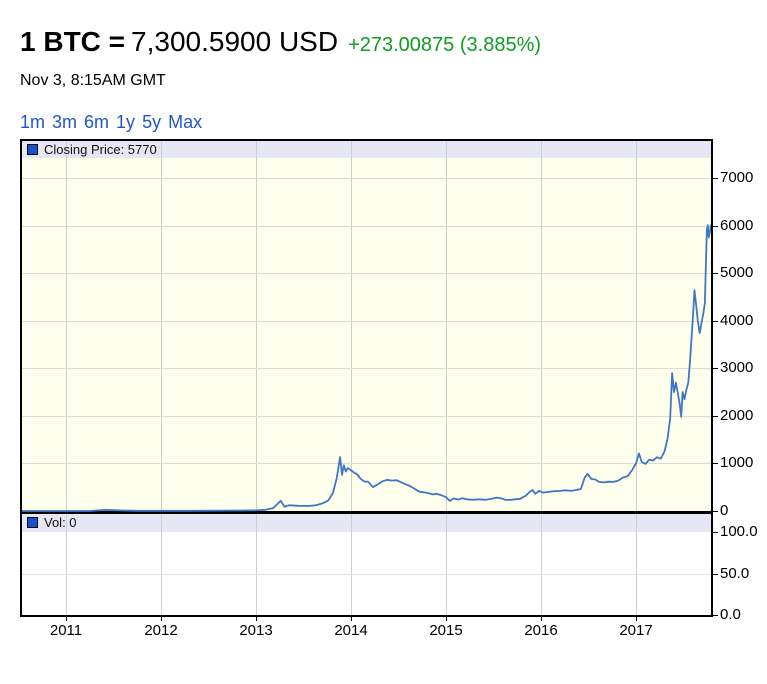 The image size is (767, 684). Describe the element at coordinates (66, 630) in the screenshot. I see `year-axis-label: 2011` at that location.